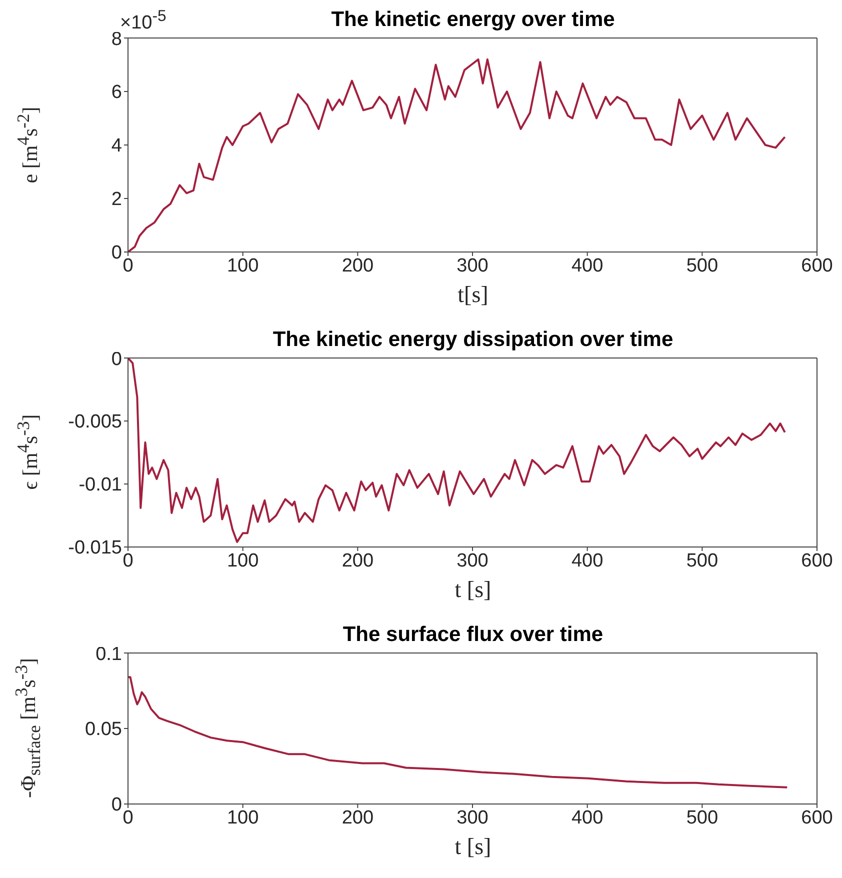 Image resolution: width=842 pixels, height=878 pixels. I want to click on y-tick-label: 0.05, so click(103, 729).